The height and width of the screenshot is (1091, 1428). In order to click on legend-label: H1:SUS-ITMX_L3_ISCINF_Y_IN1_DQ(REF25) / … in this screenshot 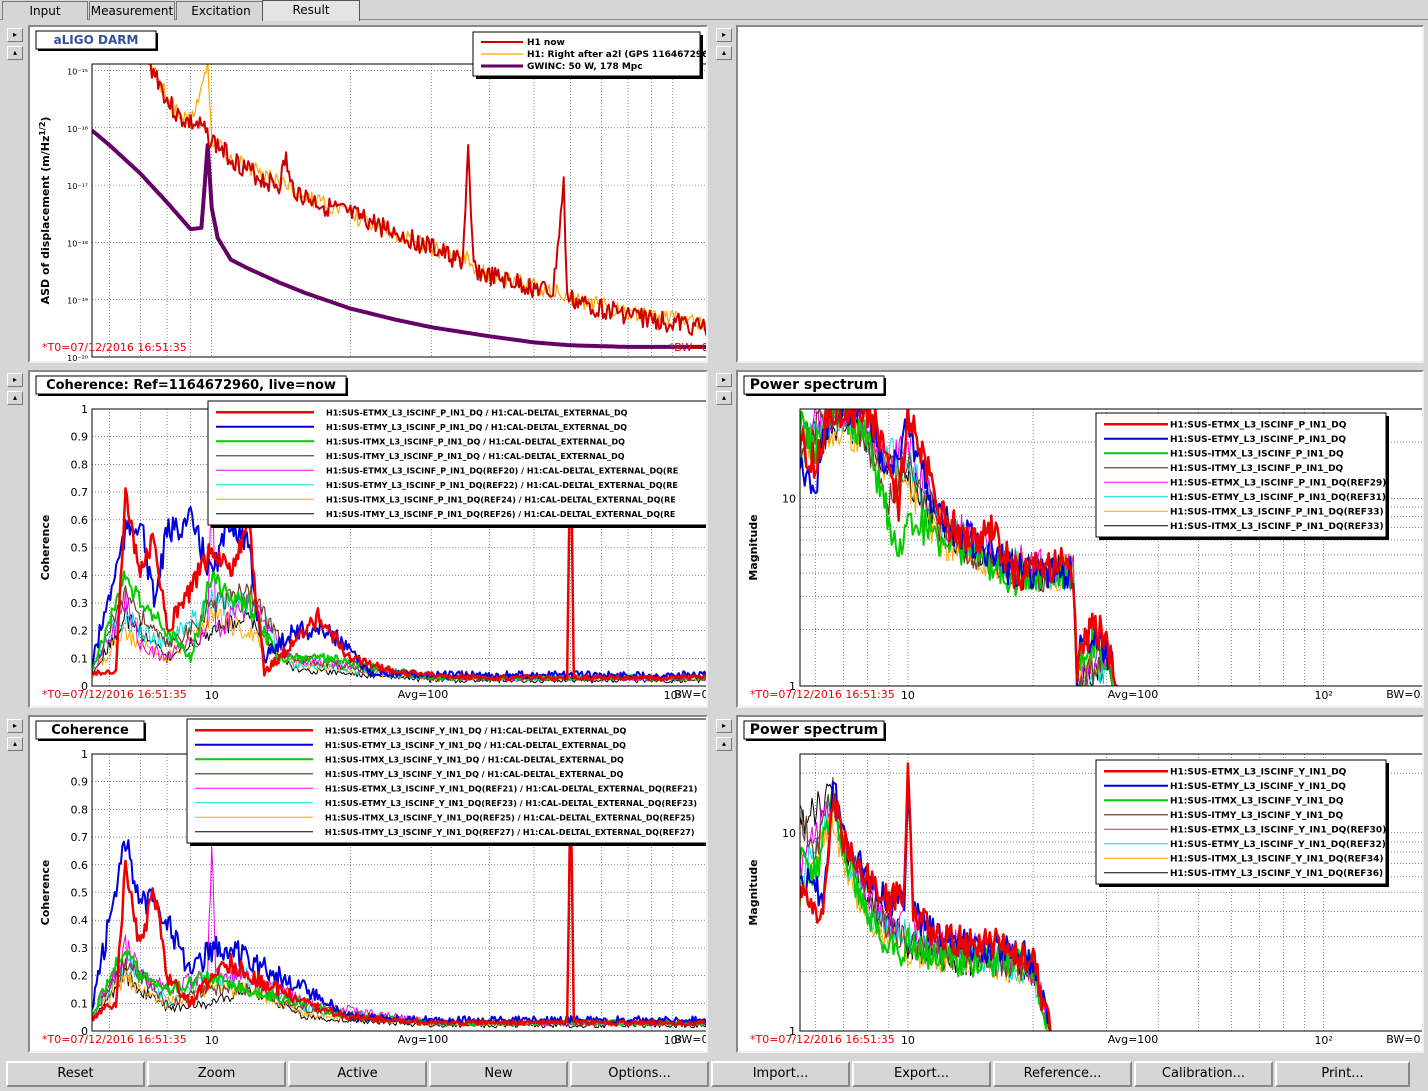, I will do `click(510, 817)`.